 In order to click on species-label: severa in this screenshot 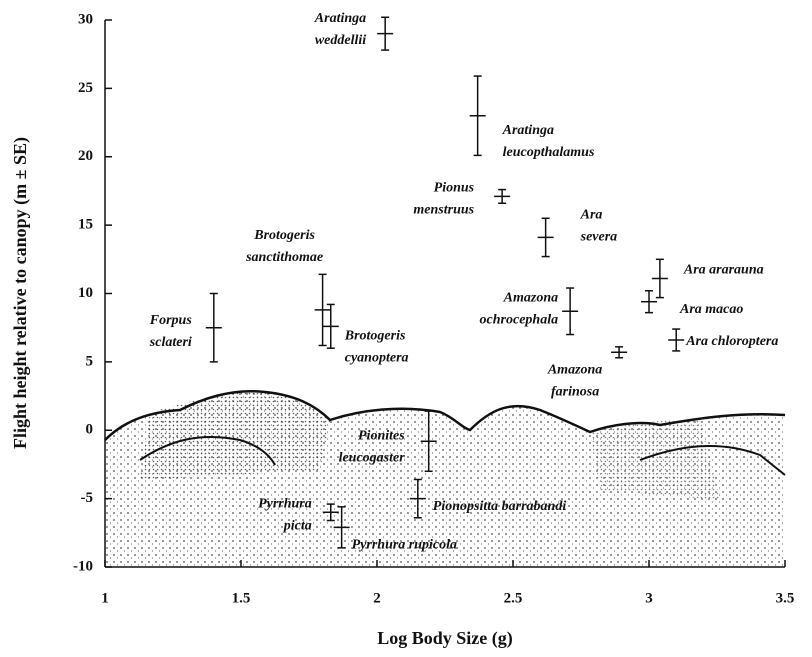, I will do `click(599, 237)`.